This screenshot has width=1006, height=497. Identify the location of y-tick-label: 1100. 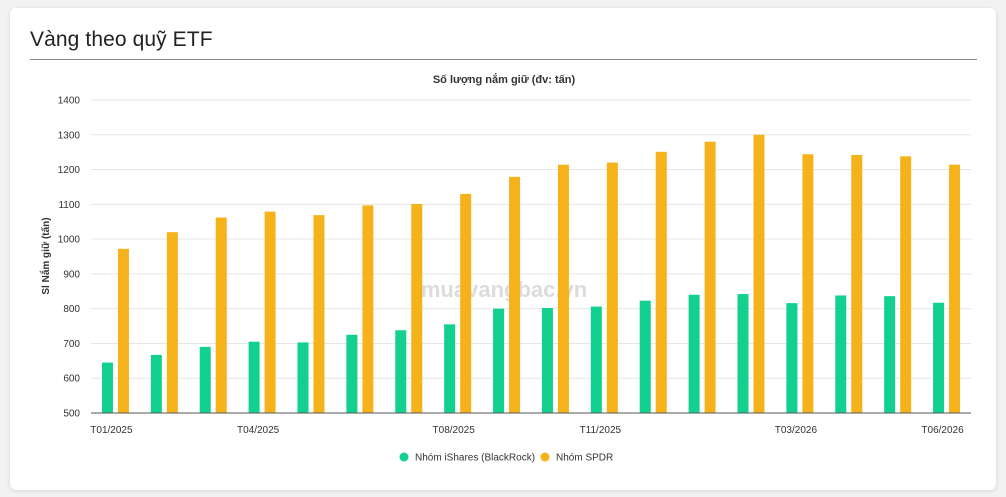
(69, 205).